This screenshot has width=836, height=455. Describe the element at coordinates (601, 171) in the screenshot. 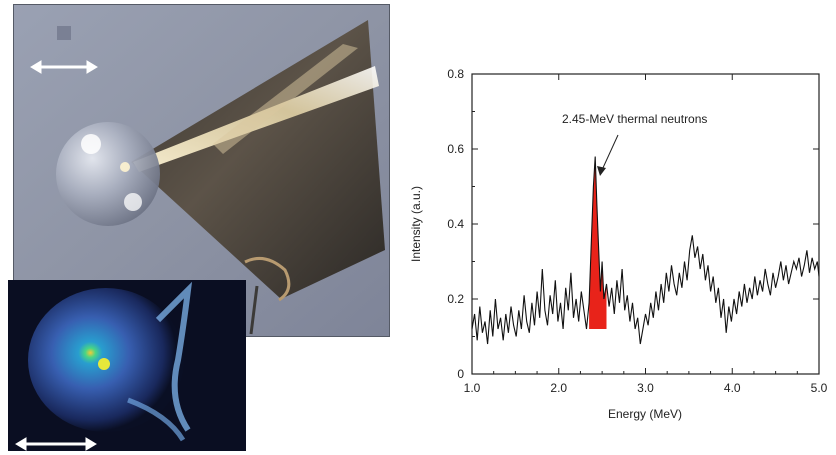

I see `annotation-arrowhead` at that location.